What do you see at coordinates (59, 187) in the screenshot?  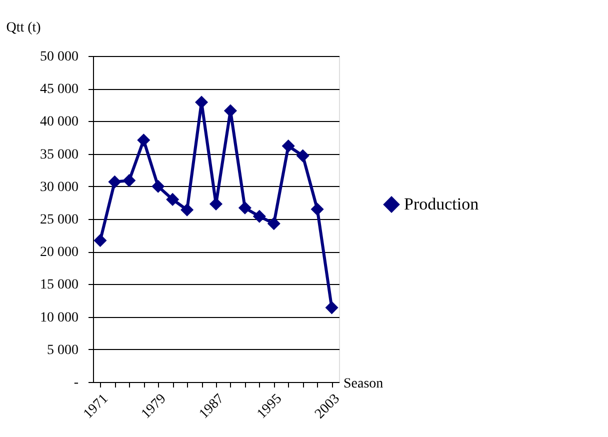 I see `y-tick-label: 30 000` at bounding box center [59, 187].